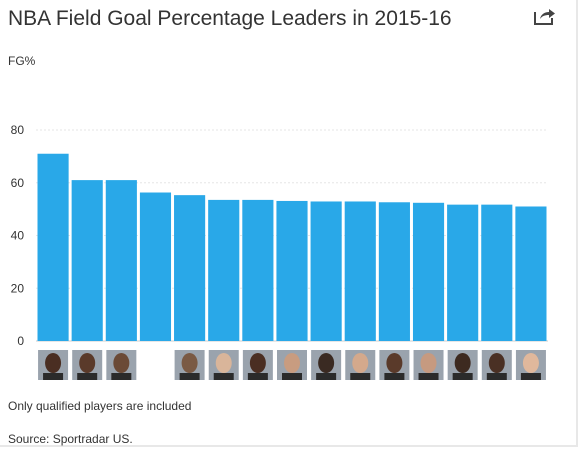  What do you see at coordinates (22, 61) in the screenshot?
I see `y-axis-unit-label: FG%` at bounding box center [22, 61].